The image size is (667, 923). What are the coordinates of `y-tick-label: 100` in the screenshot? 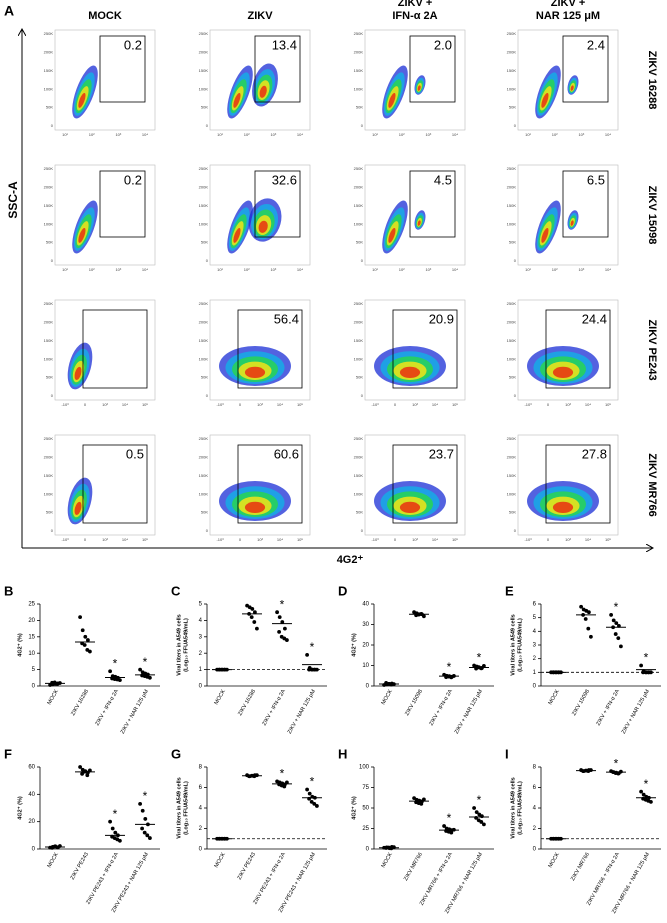 It's located at (364, 768).